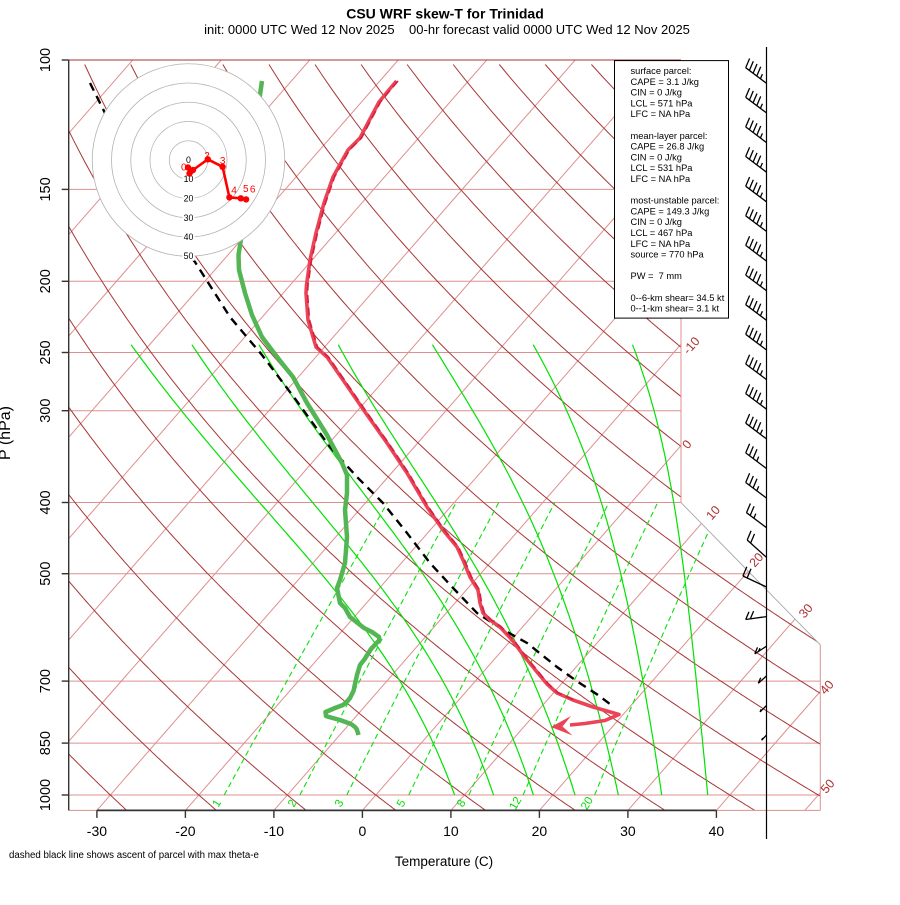 The image size is (900, 905). What do you see at coordinates (46, 60) in the screenshot?
I see `svg-text: 100` at bounding box center [46, 60].